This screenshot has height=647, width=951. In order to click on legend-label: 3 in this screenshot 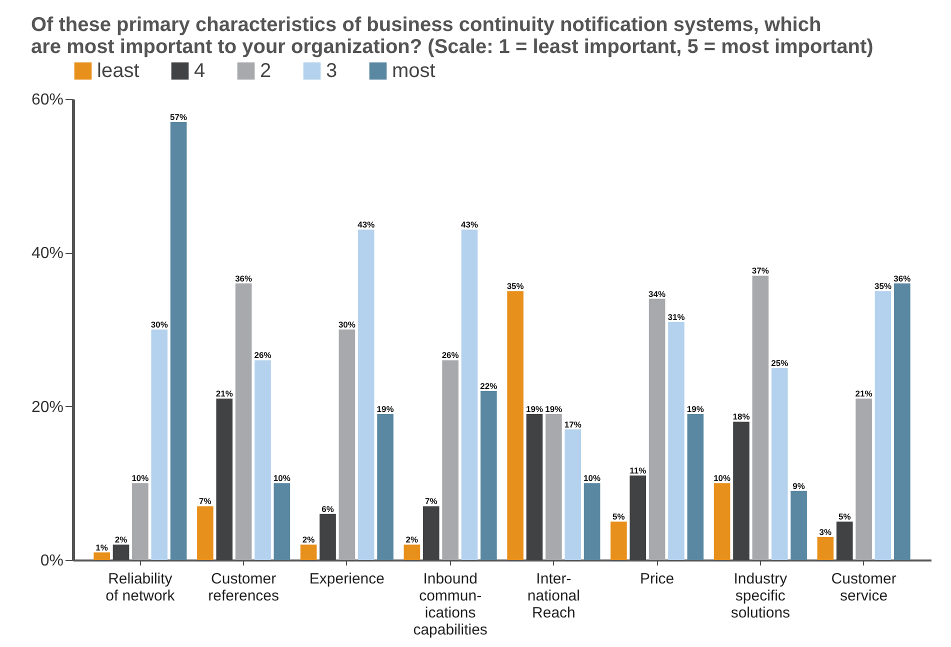, I will do `click(332, 71)`.